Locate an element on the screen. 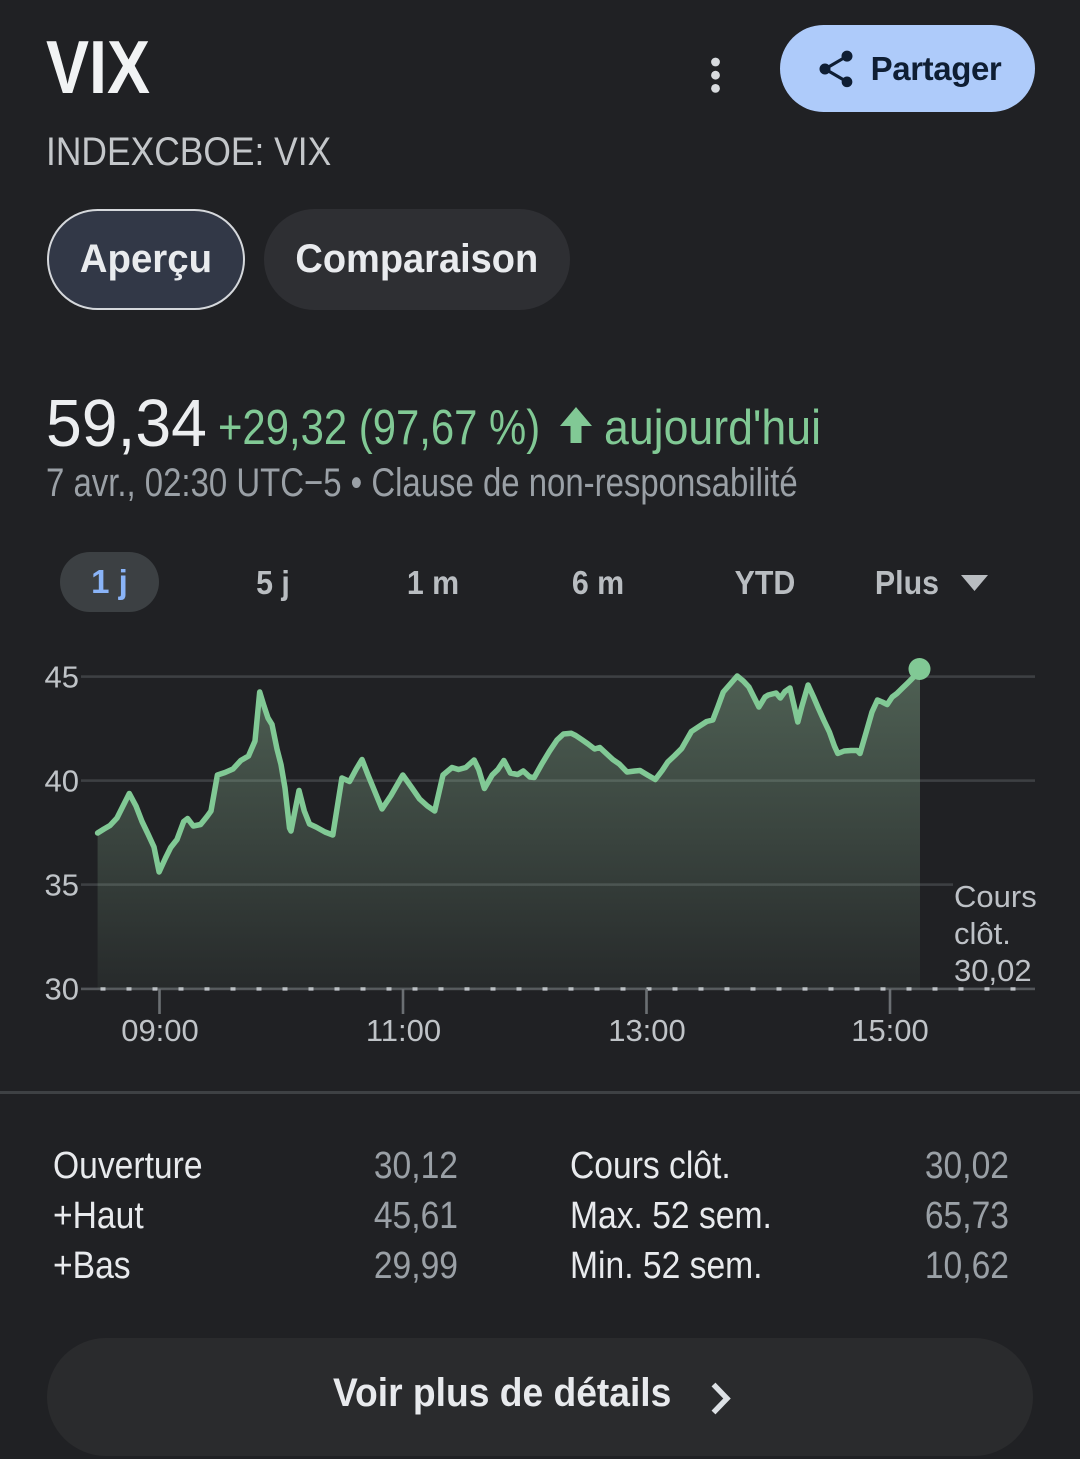 The image size is (1080, 1459). svg-text: 30,02 is located at coordinates (993, 970).